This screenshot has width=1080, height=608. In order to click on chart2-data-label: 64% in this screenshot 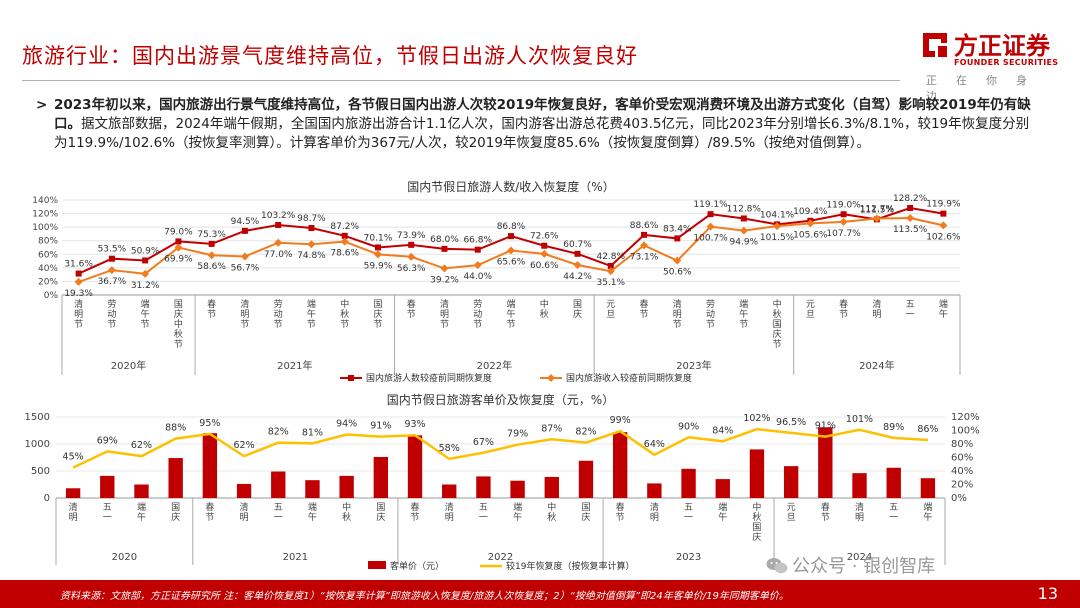, I will do `click(654, 444)`.